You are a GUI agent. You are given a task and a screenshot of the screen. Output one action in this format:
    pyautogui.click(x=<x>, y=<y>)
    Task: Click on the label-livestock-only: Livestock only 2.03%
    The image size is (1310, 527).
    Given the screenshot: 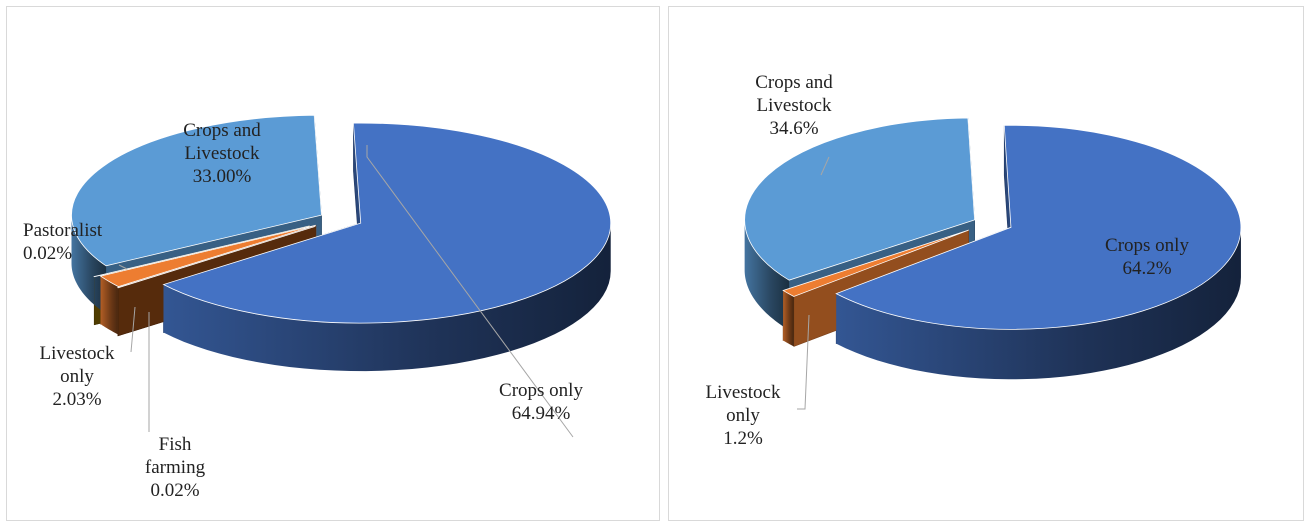 What is the action you would take?
    pyautogui.click(x=77, y=376)
    